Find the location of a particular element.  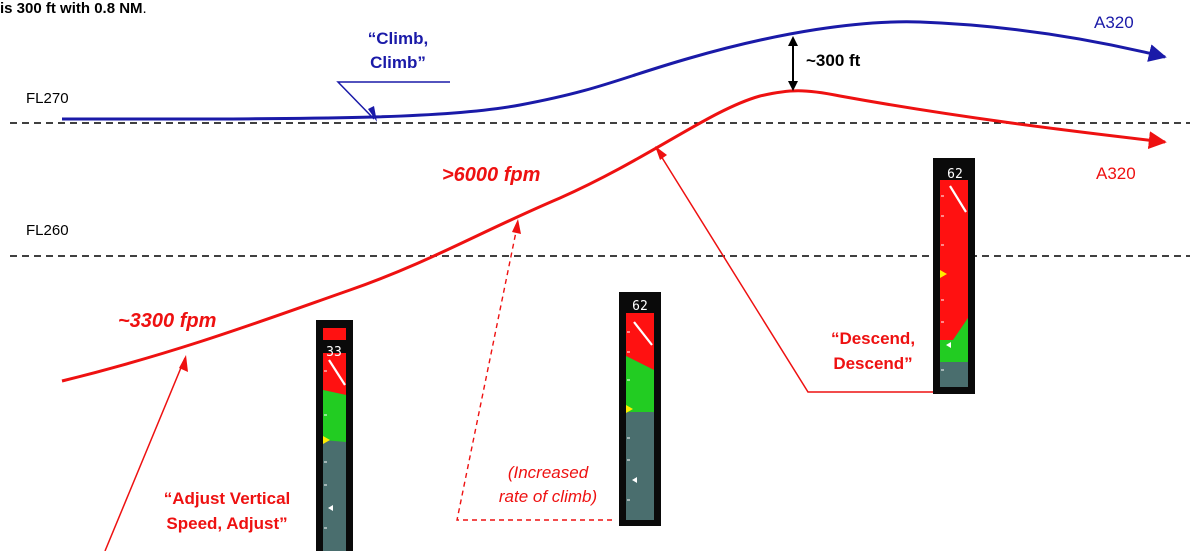

descend-callout-line-2: Descend” is located at coordinates (872, 363).